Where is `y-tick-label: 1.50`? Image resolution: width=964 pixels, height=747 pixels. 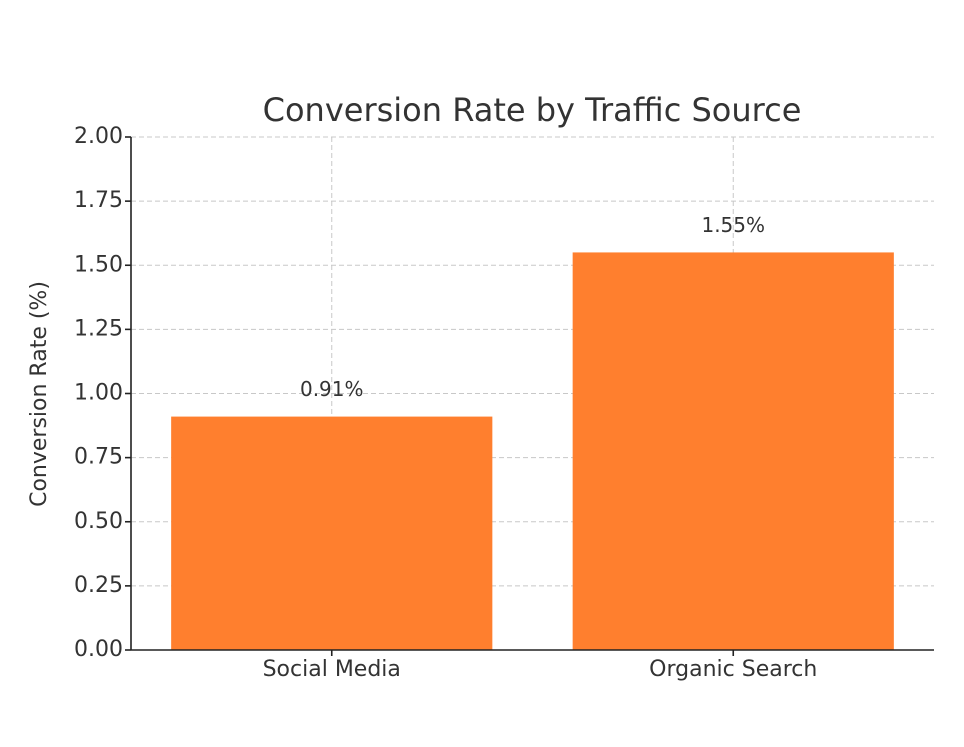 y-tick-label: 1.50 is located at coordinates (98, 264).